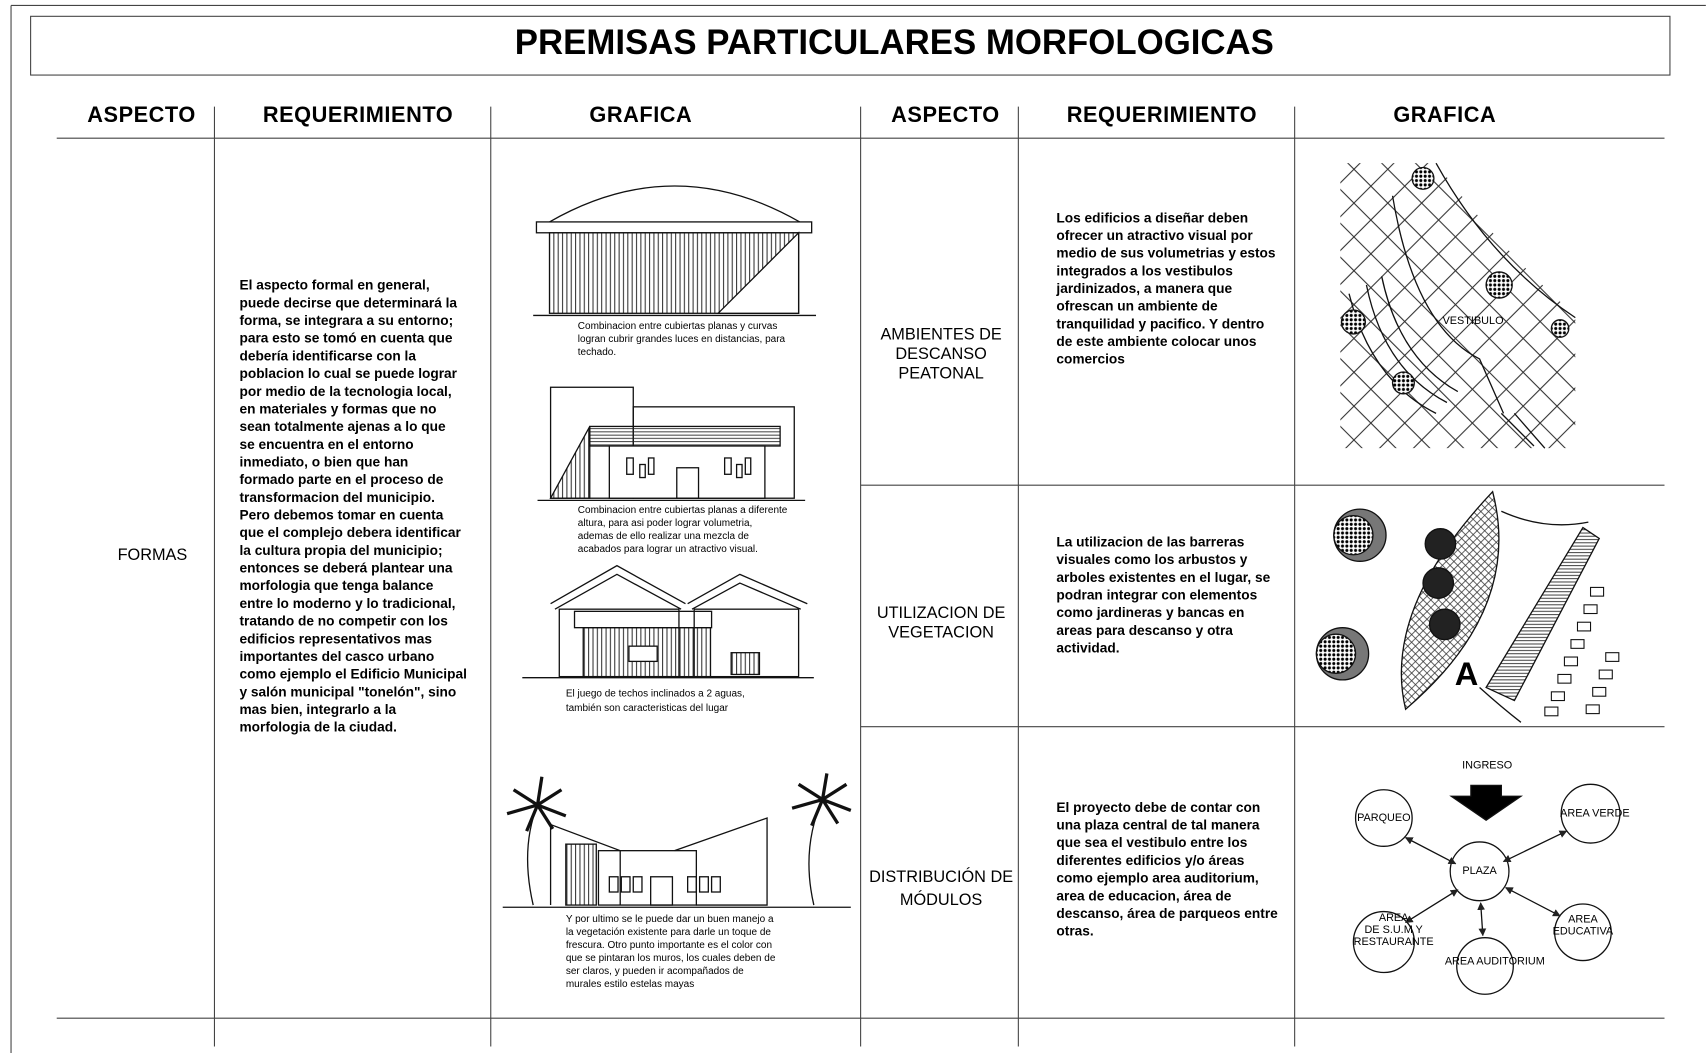 The height and width of the screenshot is (1053, 1706). I want to click on caption-line: El juego de techos inclinados a 2 aguas,, so click(655, 694).